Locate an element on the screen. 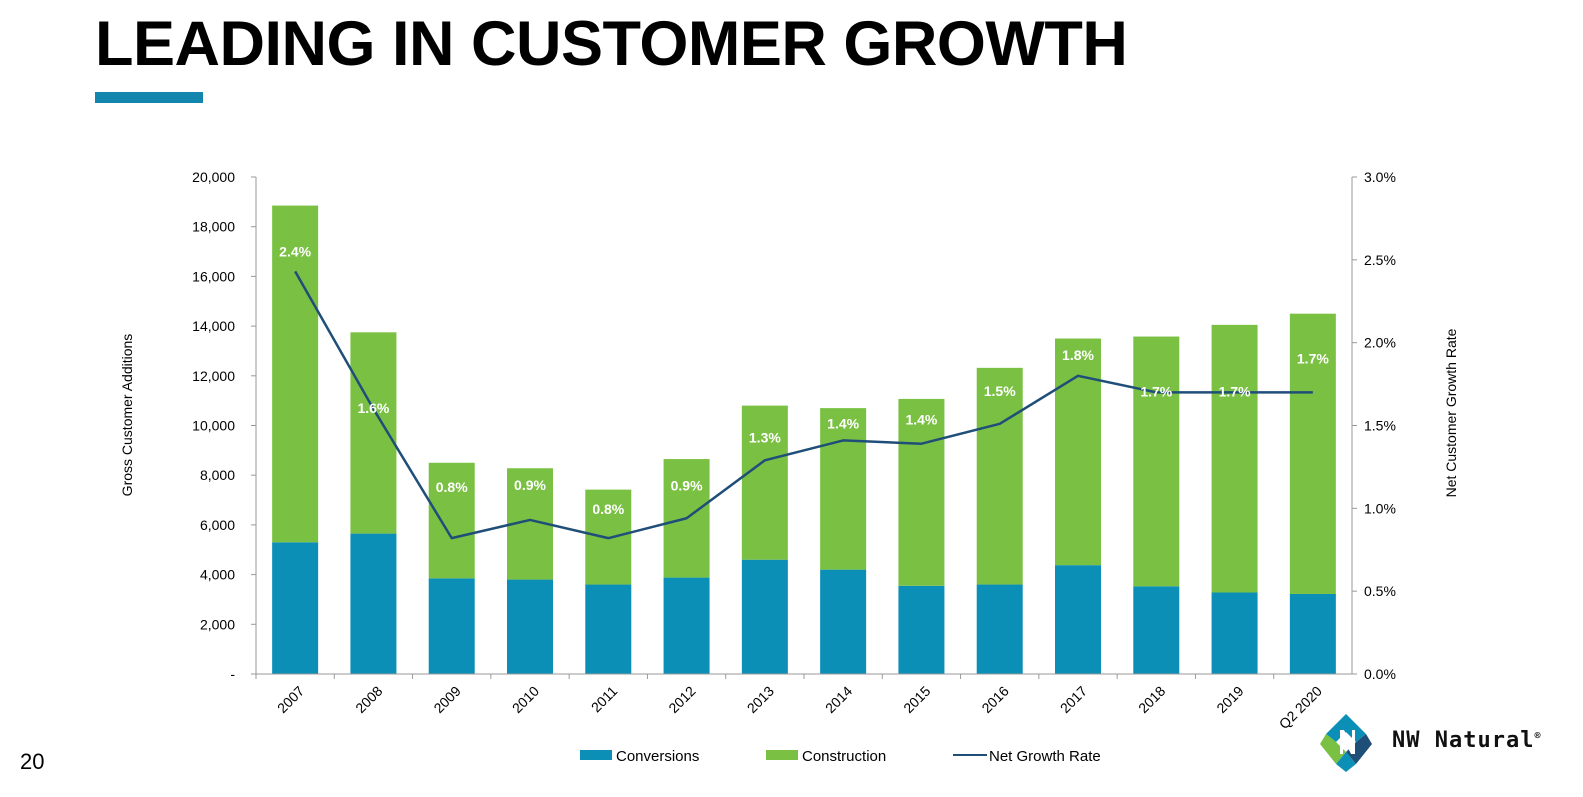 Image resolution: width=1583 pixels, height=797 pixels. net-growth-data-label: 2.4% is located at coordinates (295, 251).